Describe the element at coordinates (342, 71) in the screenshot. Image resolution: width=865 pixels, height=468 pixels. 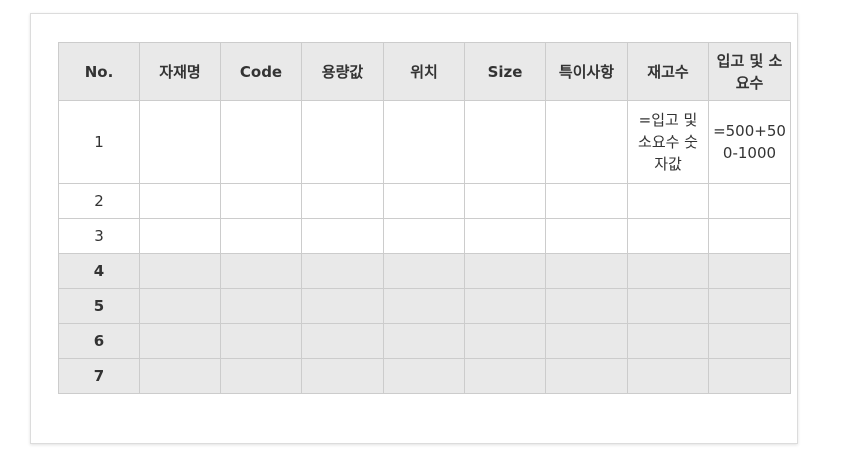
I see `header-capacity: 용량값` at that location.